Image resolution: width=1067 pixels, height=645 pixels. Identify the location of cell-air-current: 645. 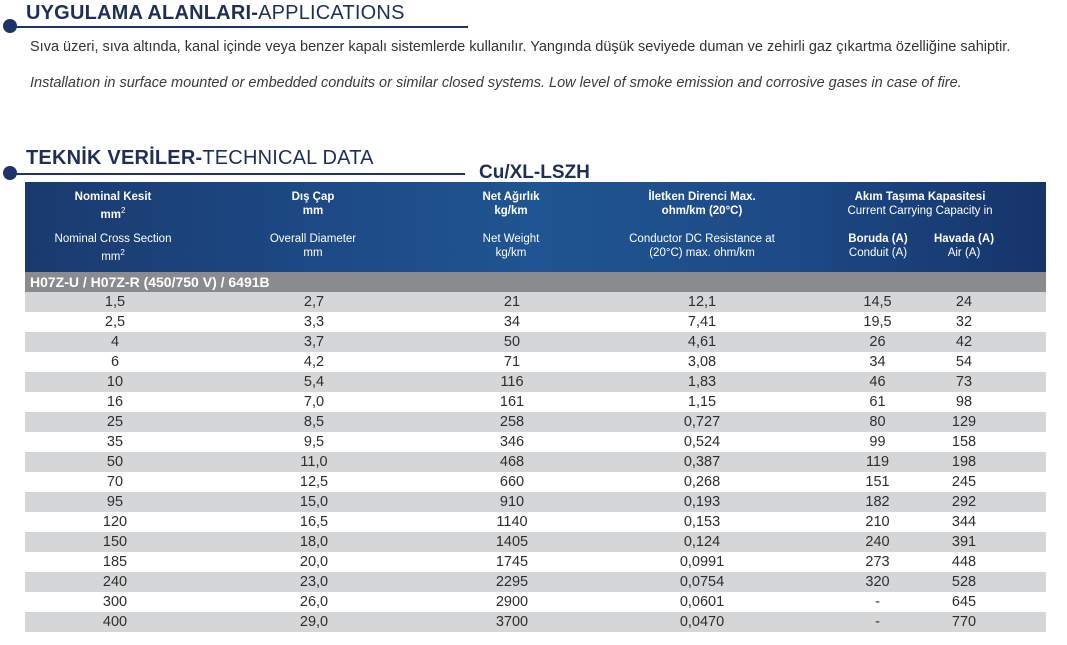
(964, 602).